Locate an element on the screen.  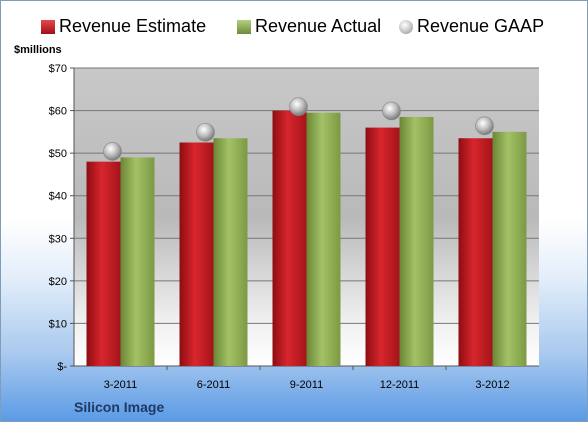
y-tick-label: $30 is located at coordinates (58, 239).